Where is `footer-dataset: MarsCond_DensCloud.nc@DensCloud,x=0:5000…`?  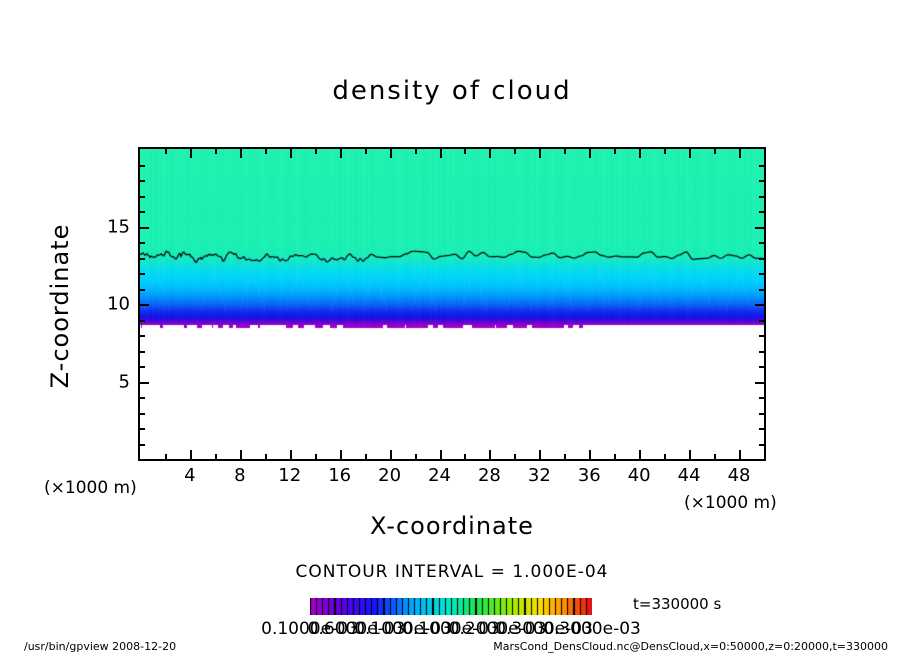 footer-dataset: MarsCond_DensCloud.nc@DensCloud,x=0:5000… is located at coordinates (690, 646).